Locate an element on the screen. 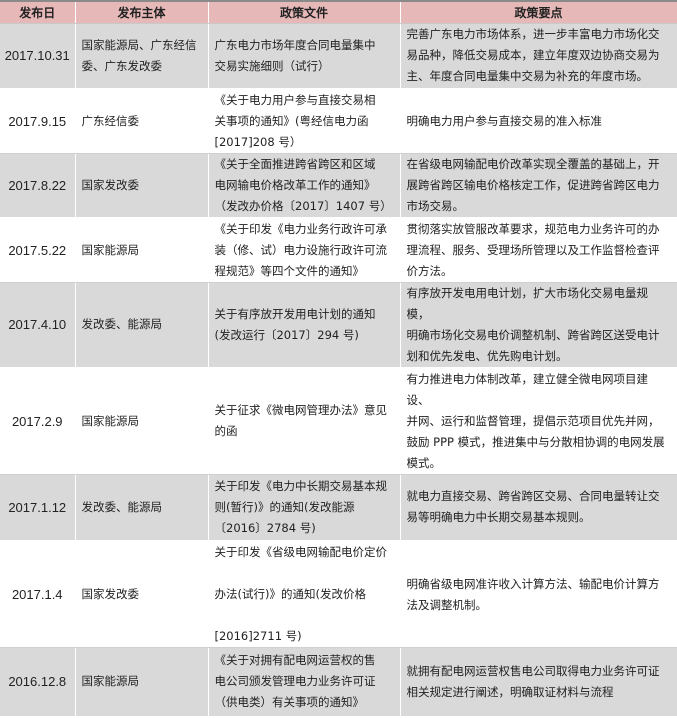 Image resolution: width=677 pixels, height=718 pixels. issuer-cell: 国家能源局、广东经信 委、广东发改委 is located at coordinates (142, 56).